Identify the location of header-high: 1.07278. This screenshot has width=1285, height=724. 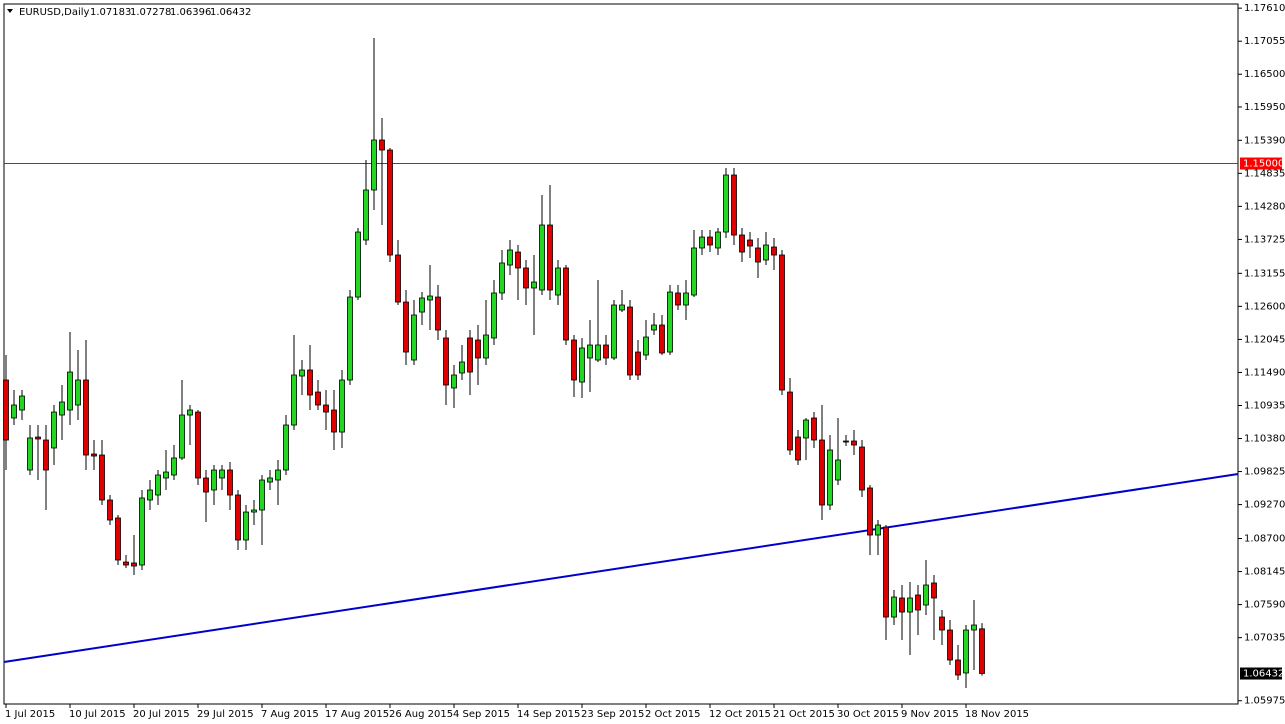
(150, 12).